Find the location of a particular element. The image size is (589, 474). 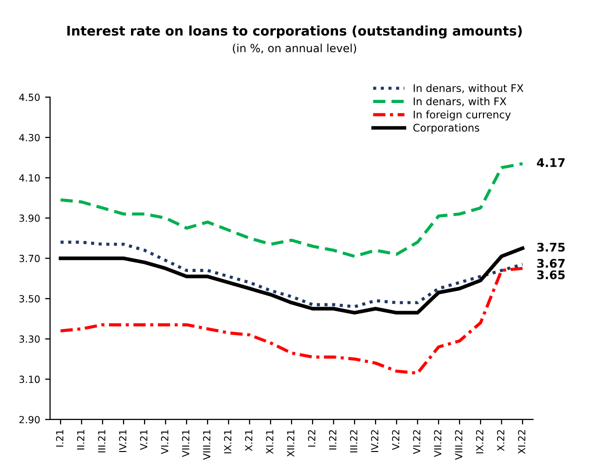

data-label: 4.17 is located at coordinates (550, 162).